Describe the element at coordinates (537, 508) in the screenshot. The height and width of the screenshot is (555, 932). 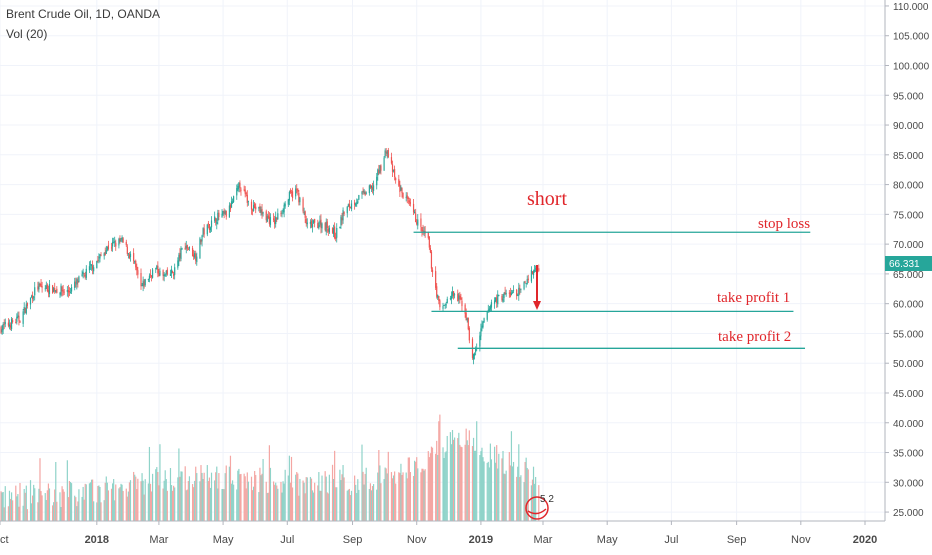
I see `widget-circle` at that location.